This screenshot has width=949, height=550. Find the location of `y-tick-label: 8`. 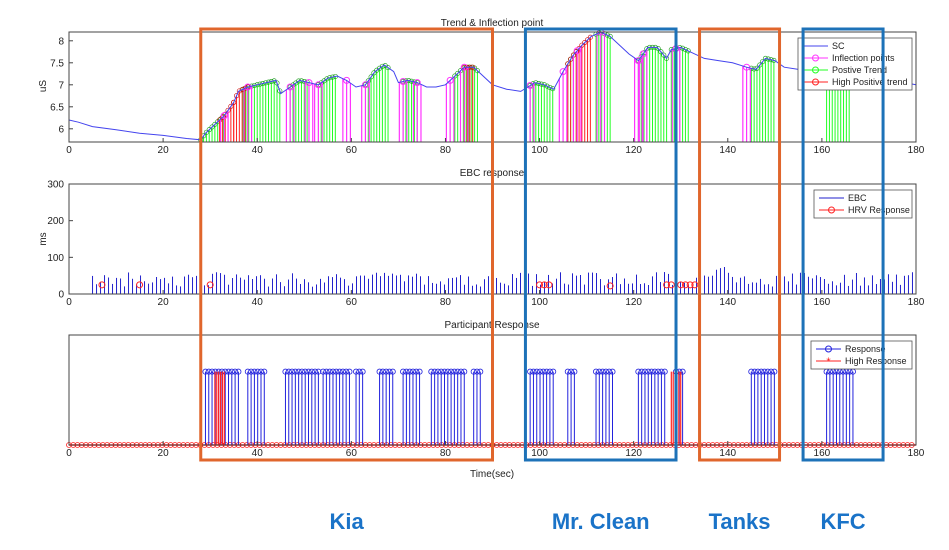

y-tick-label: 8 is located at coordinates (61, 41).